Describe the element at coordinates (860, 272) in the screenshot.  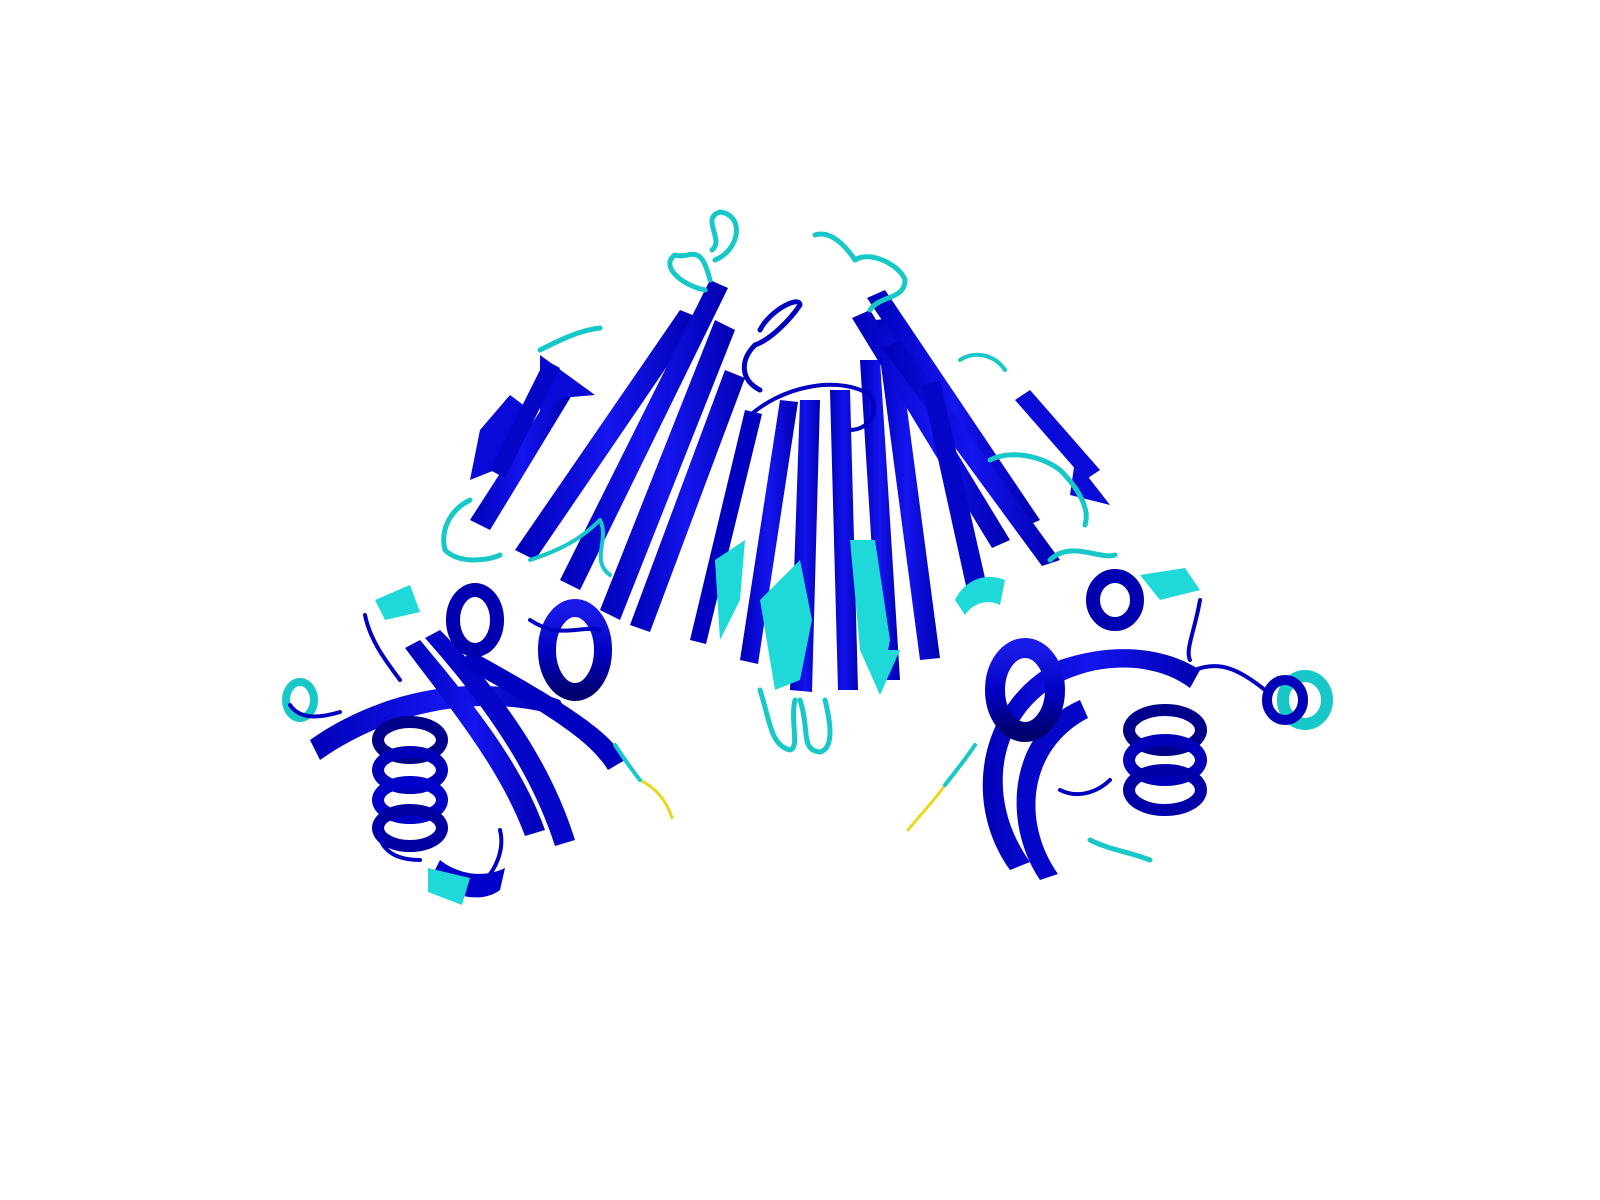
I see `right-top-loop` at that location.